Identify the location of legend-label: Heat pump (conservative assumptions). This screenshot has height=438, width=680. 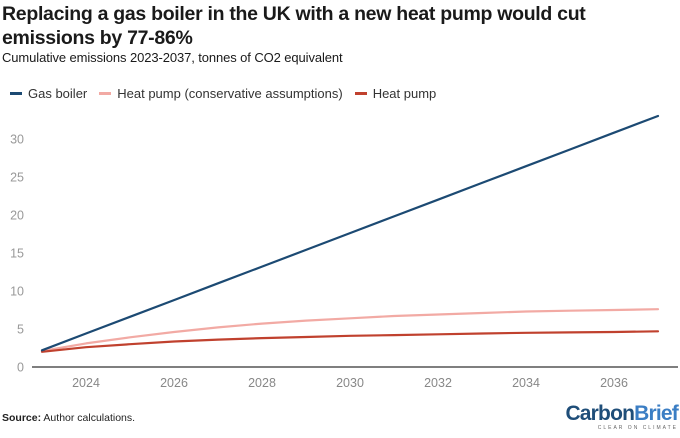
(230, 93).